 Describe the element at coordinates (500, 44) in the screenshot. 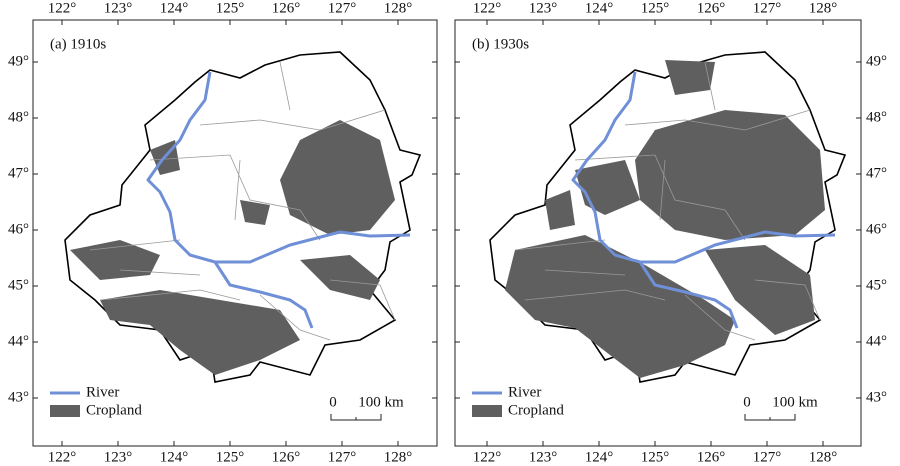

I see `panel-label: (b) 1930s` at that location.